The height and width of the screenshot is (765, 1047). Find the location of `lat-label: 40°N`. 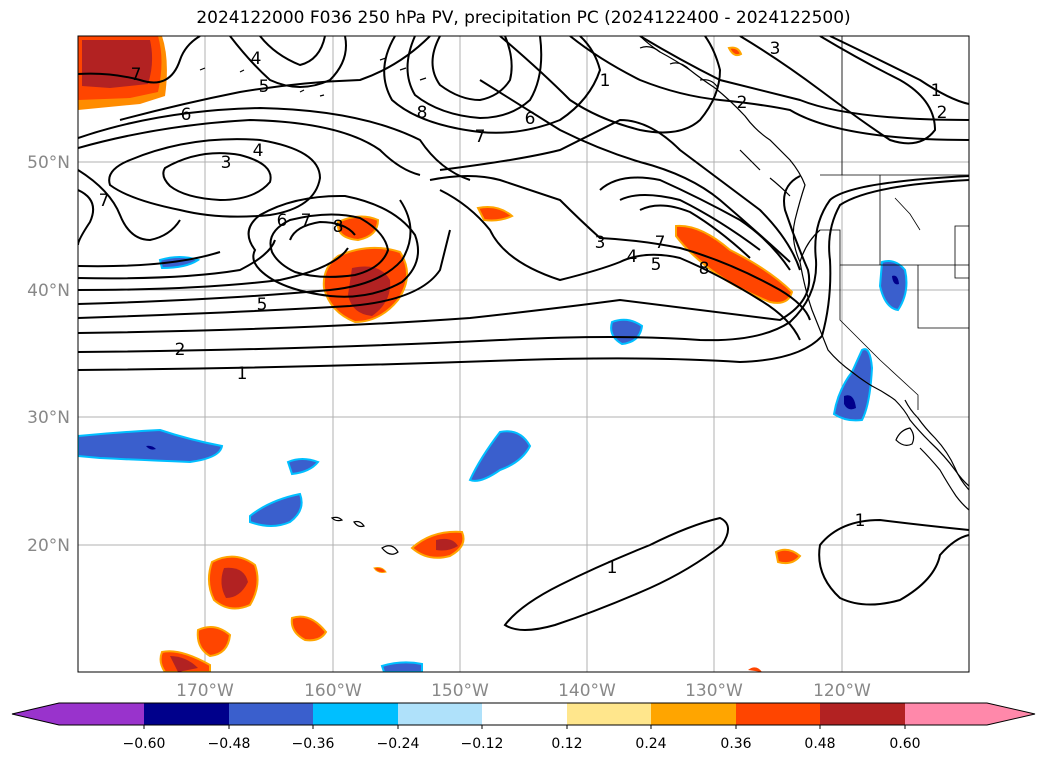

lat-label: 40°N is located at coordinates (48, 291).